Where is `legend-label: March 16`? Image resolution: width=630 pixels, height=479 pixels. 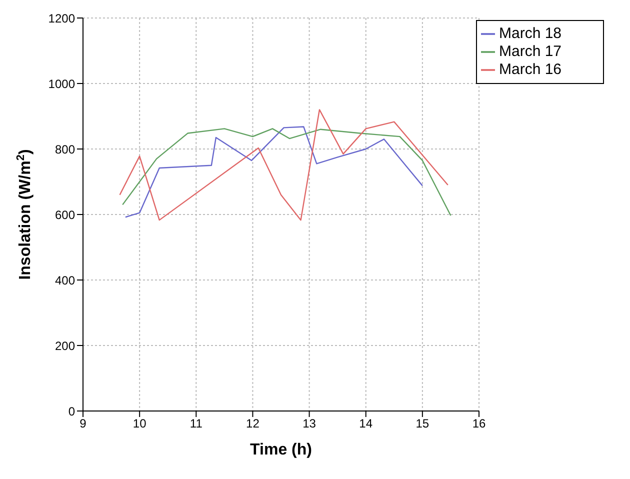 legend-label: March 16 is located at coordinates (530, 69).